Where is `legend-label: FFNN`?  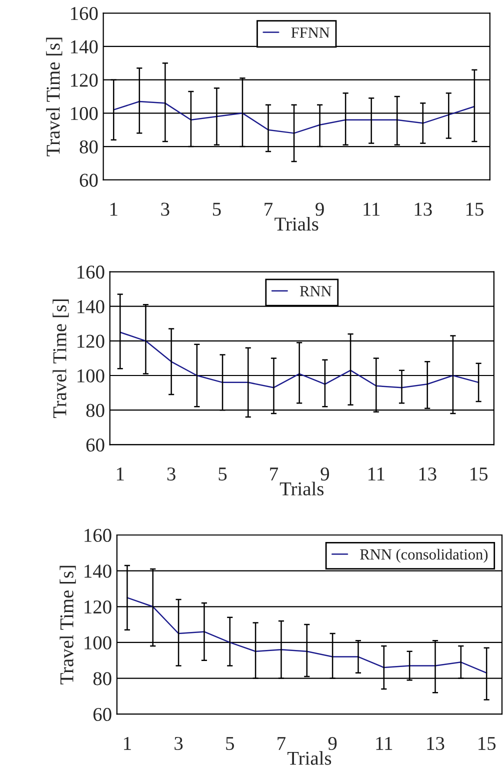 legend-label: FFNN is located at coordinates (310, 33).